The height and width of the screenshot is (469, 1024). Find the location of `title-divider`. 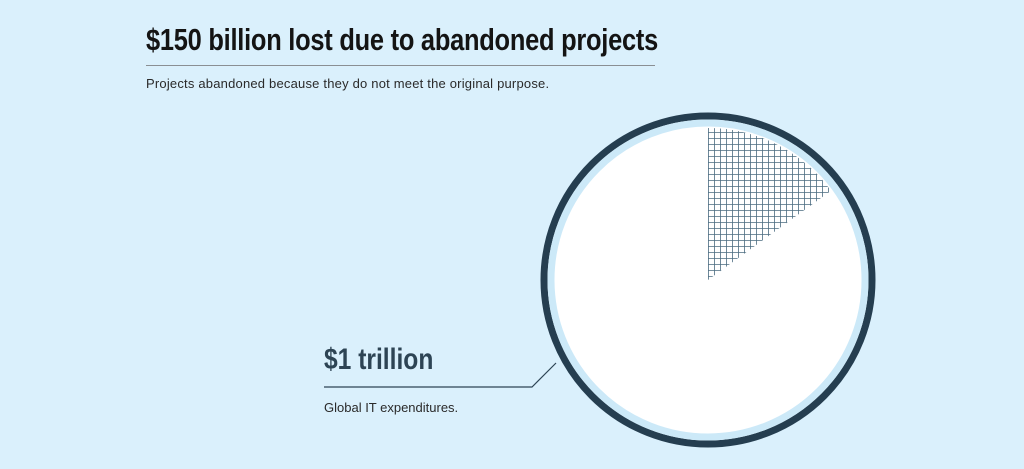

title-divider is located at coordinates (400, 65).